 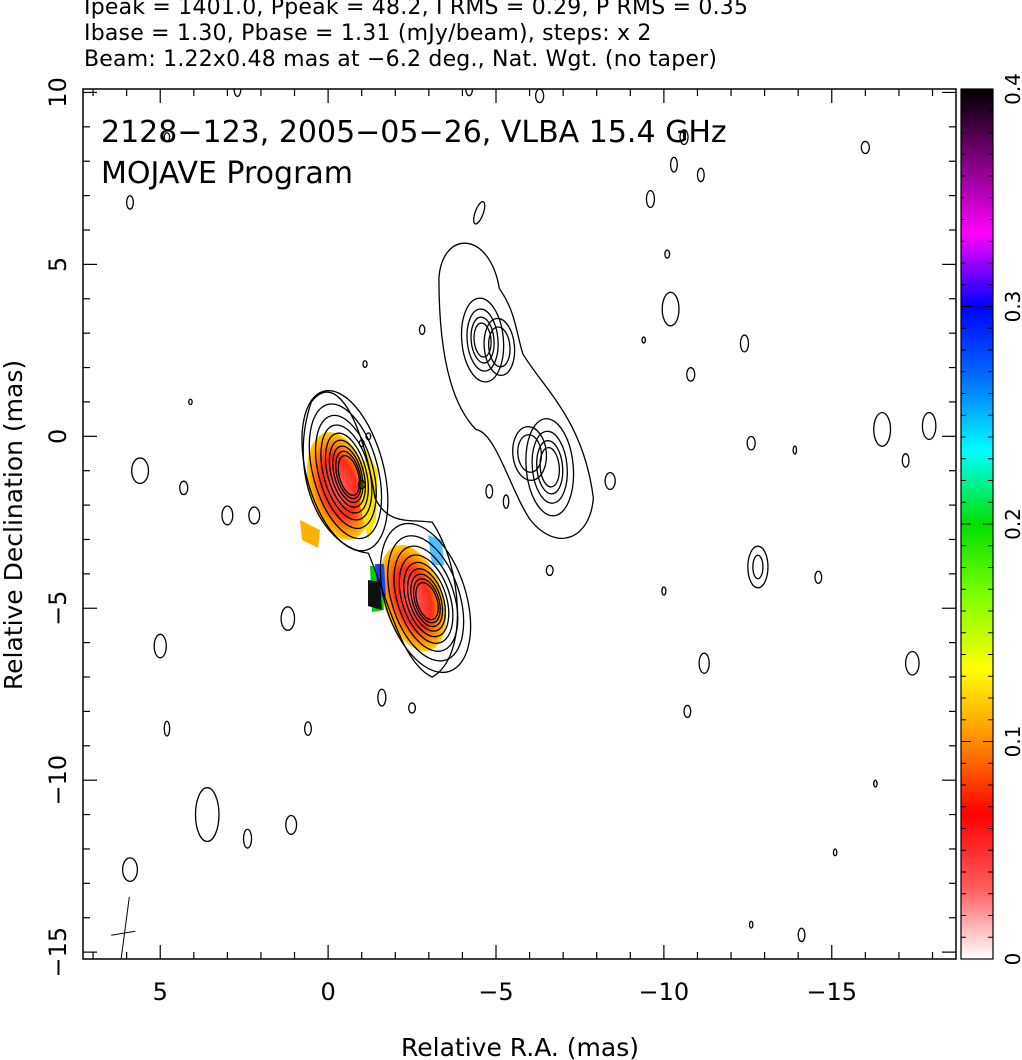 I want to click on x-tick-label: 5, so click(x=160, y=992).